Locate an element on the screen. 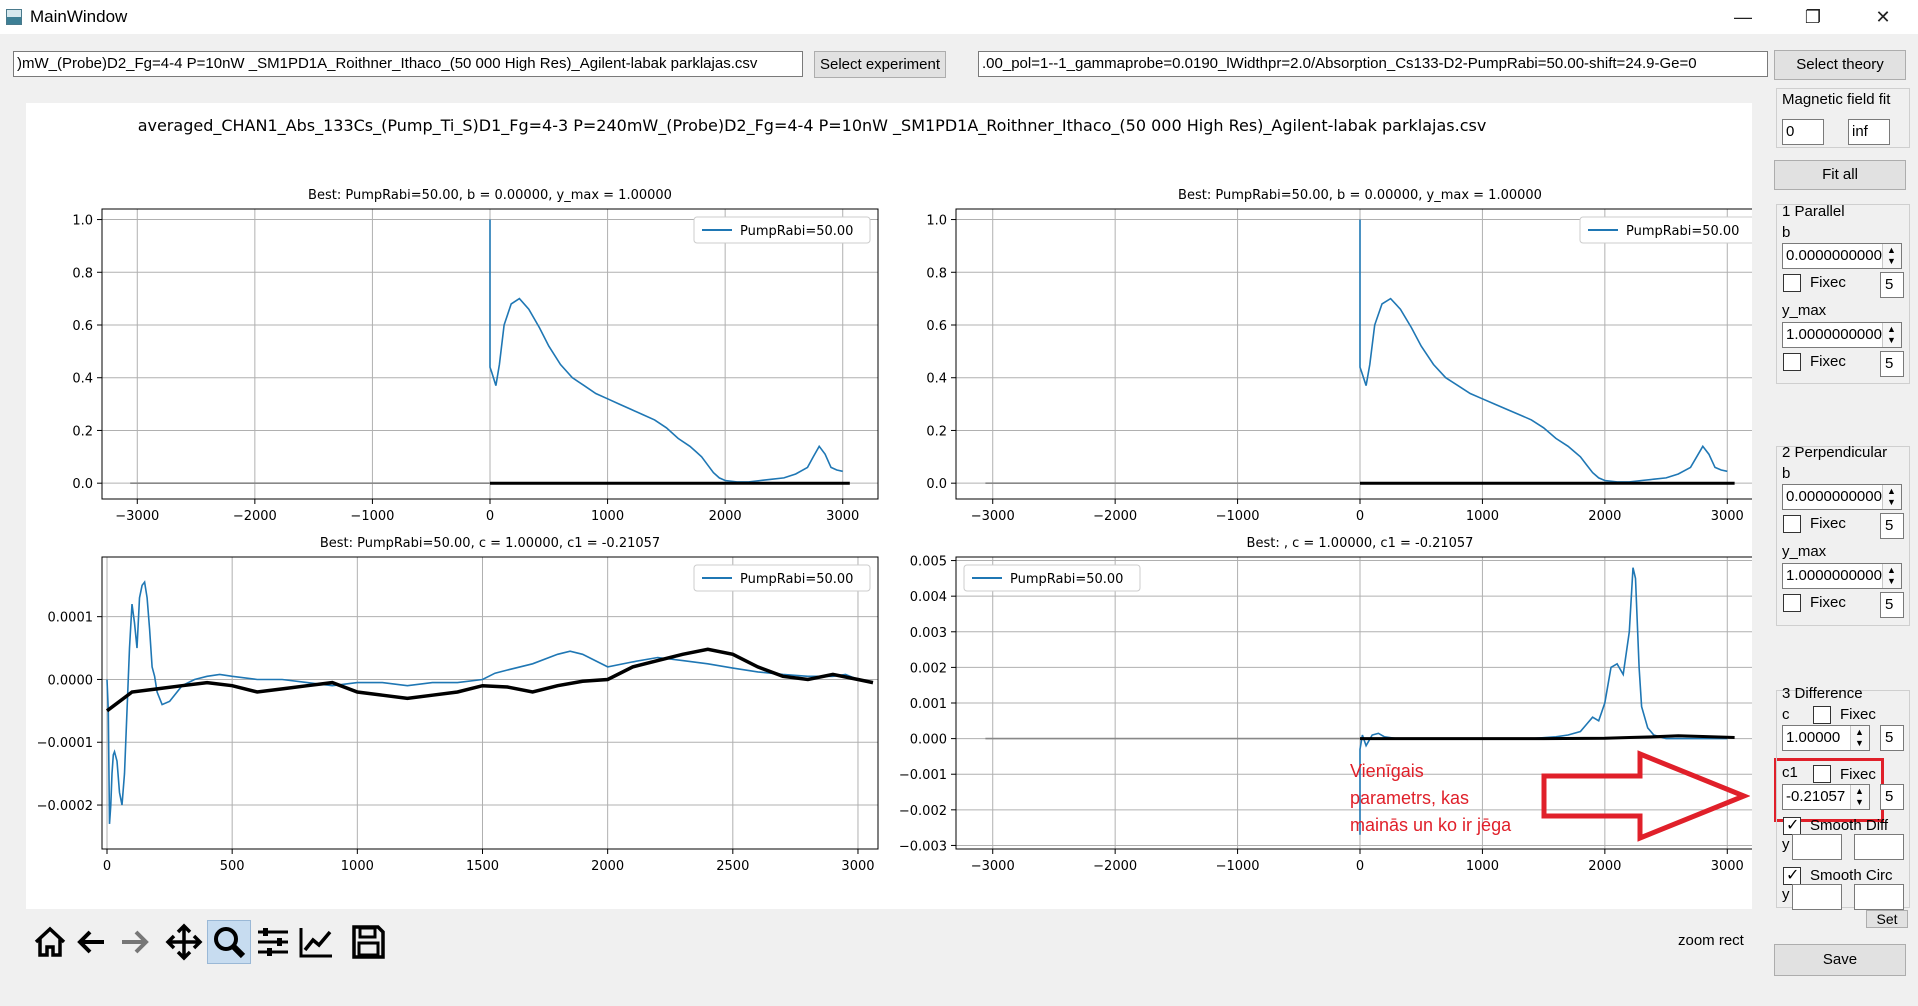  perp-b-n-input: 5 is located at coordinates (1892, 526).